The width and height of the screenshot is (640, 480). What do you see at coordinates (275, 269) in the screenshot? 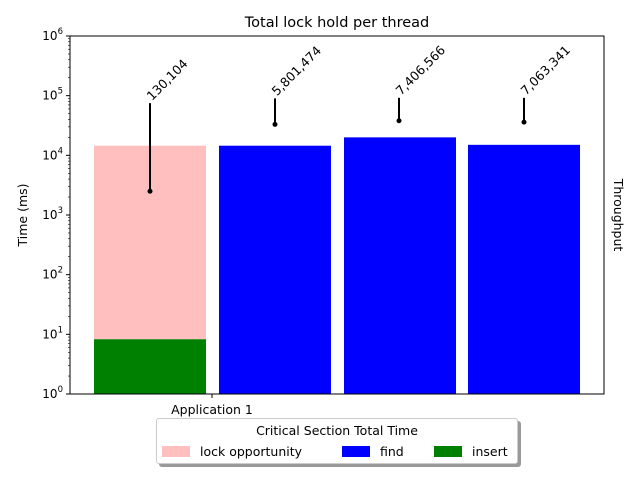
I see `bar-2-find` at bounding box center [275, 269].